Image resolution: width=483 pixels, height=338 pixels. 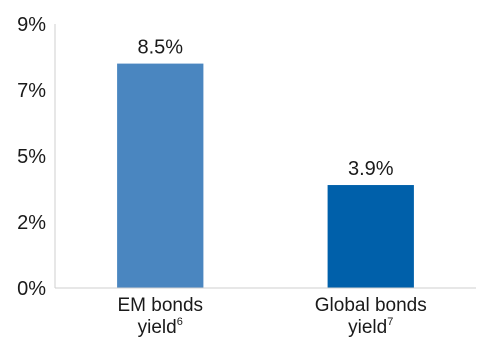 I want to click on bar-value-label: 8.5%, so click(x=160, y=48).